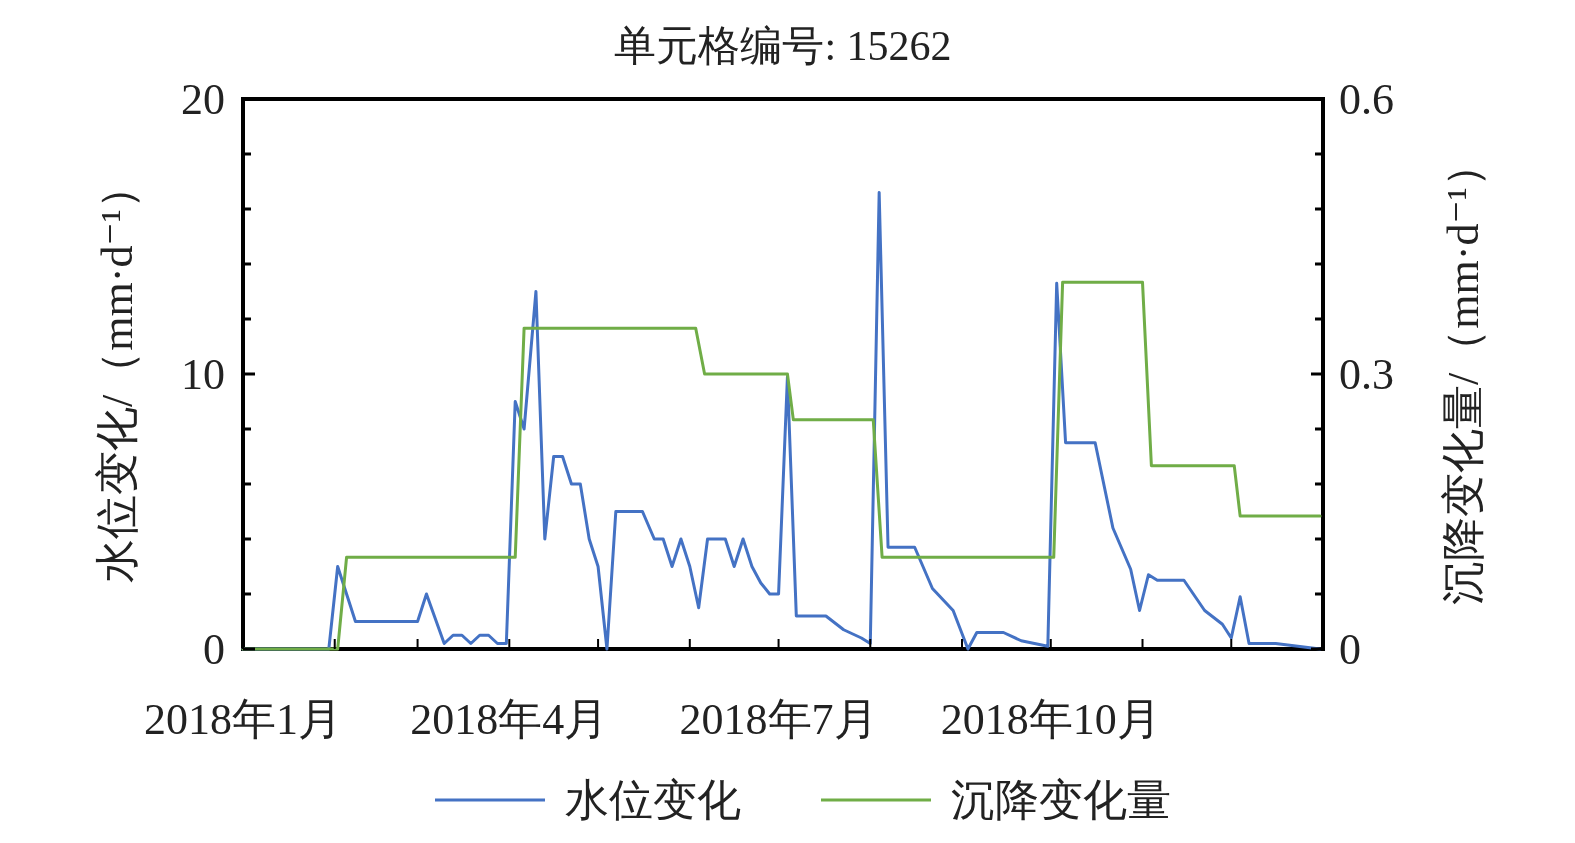  What do you see at coordinates (117, 374) in the screenshot?
I see `y-axis-title: 水位变化/（mm·d⁻¹）` at bounding box center [117, 374].